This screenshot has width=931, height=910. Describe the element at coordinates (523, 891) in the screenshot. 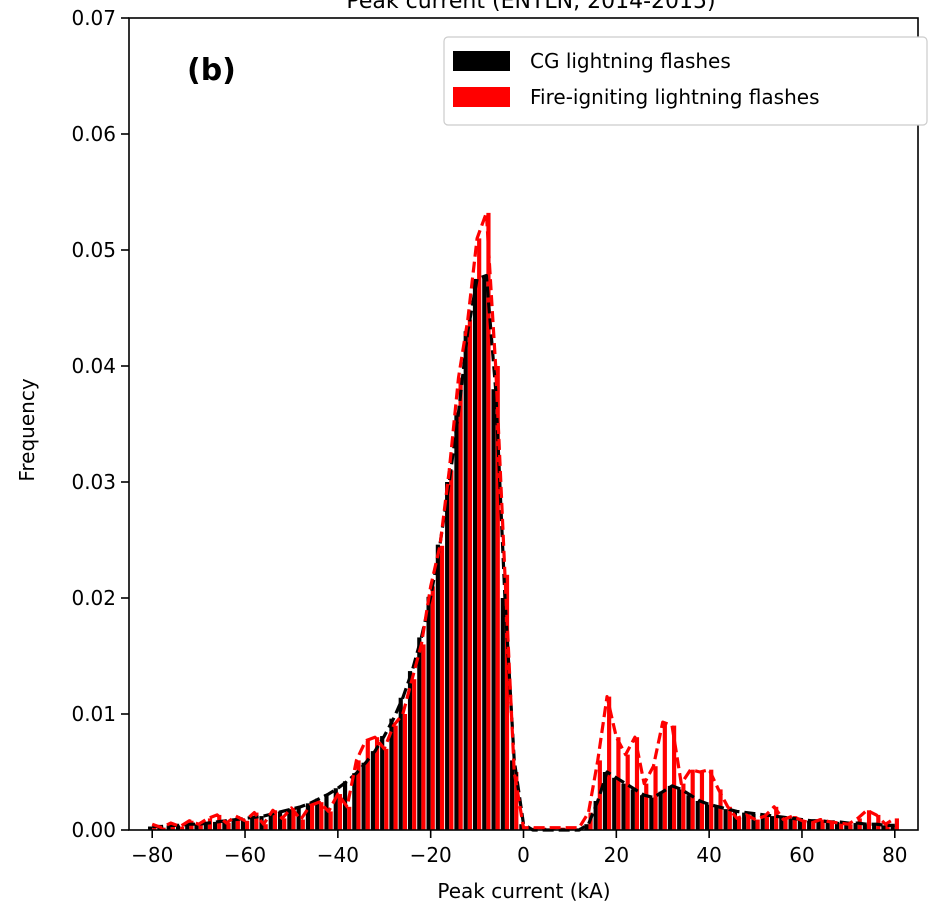

I see `x-axis-label: Peak current (kA)` at that location.